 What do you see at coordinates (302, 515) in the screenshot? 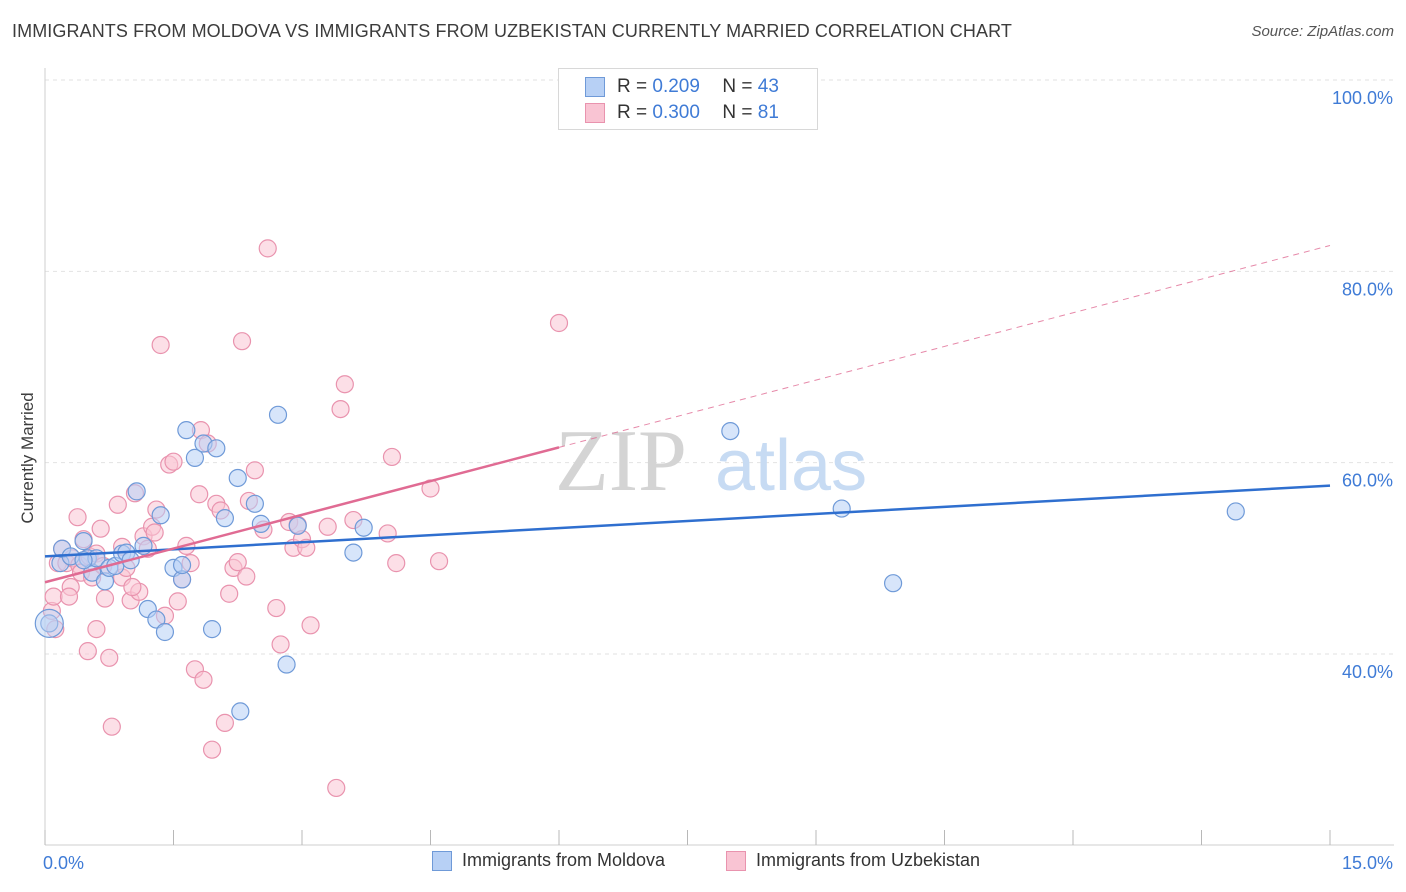
I see `trend-line-uzbekistan` at bounding box center [302, 515].